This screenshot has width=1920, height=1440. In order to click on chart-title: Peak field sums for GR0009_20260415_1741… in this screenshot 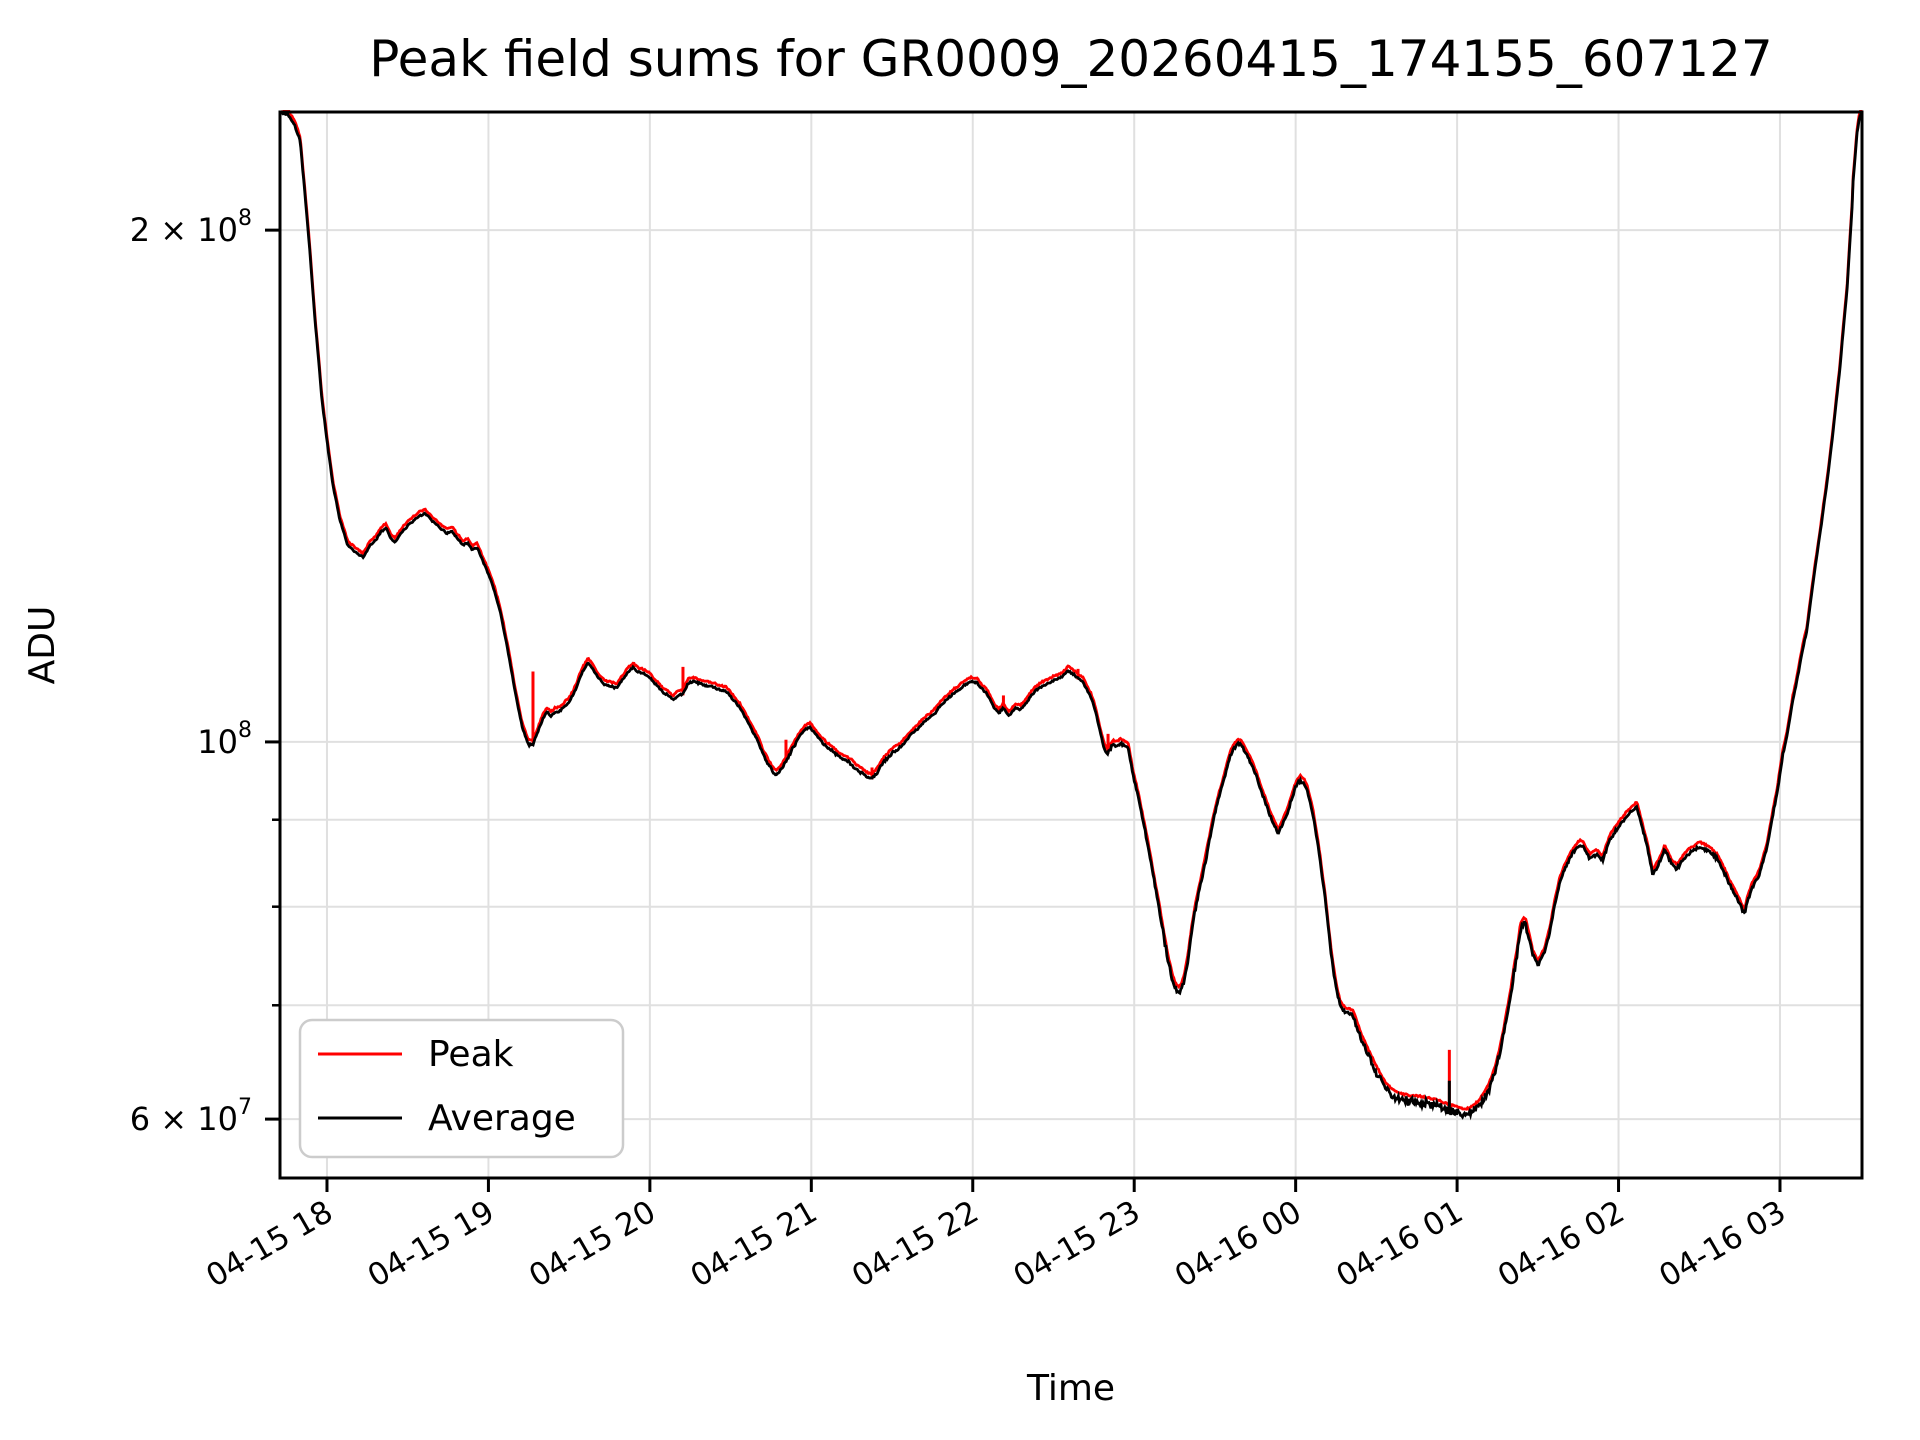, I will do `click(1070, 59)`.